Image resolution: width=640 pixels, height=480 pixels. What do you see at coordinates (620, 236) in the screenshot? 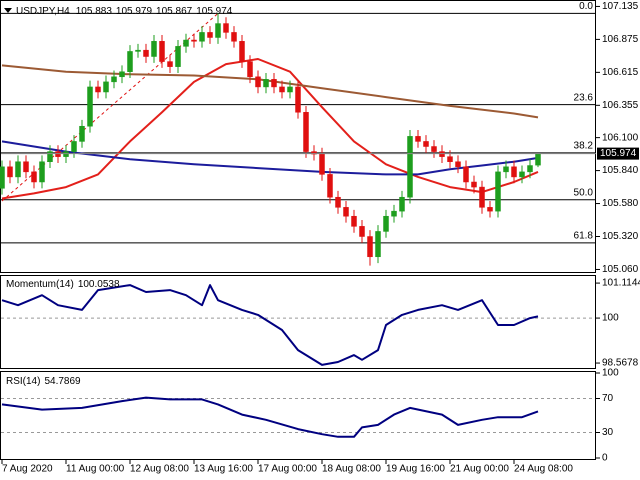
I see `y-tick-label: 105.320` at bounding box center [620, 236].